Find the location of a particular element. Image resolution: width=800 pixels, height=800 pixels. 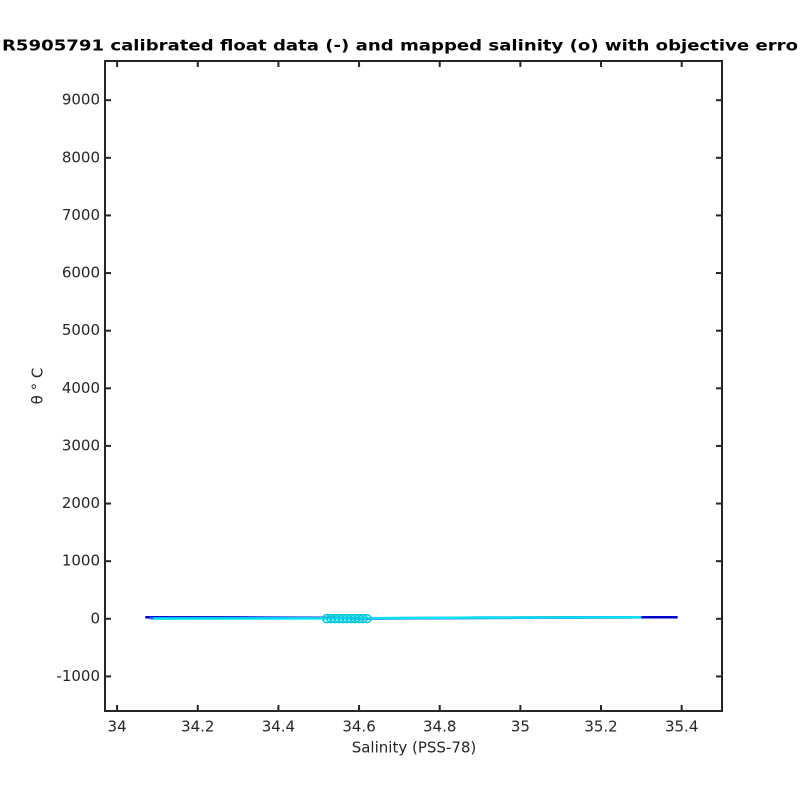

x-tick-label: 35.4 is located at coordinates (681, 727).